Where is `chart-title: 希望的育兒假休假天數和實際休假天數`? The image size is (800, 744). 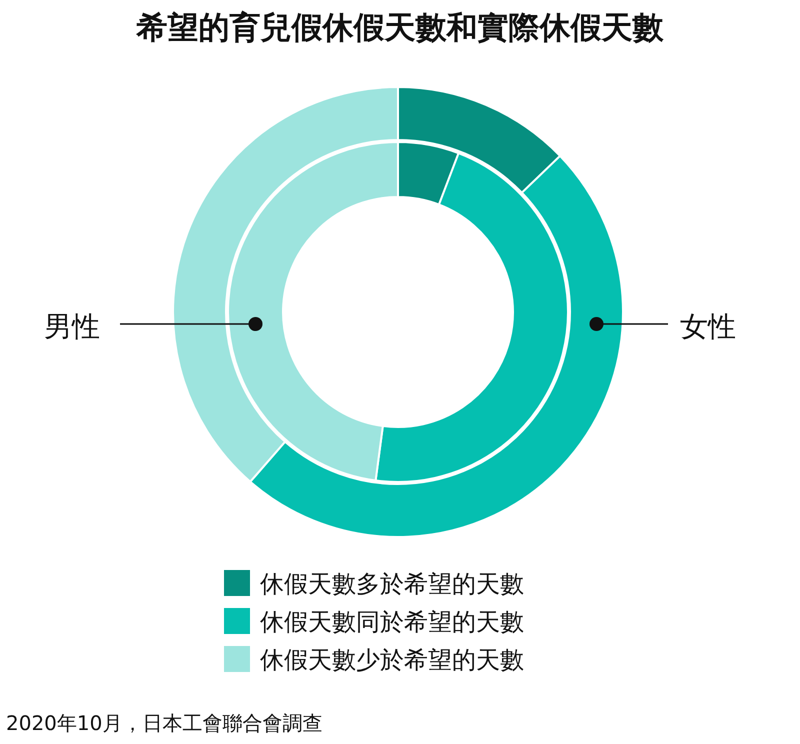 chart-title: 希望的育兒假休假天數和實際休假天數 is located at coordinates (400, 28).